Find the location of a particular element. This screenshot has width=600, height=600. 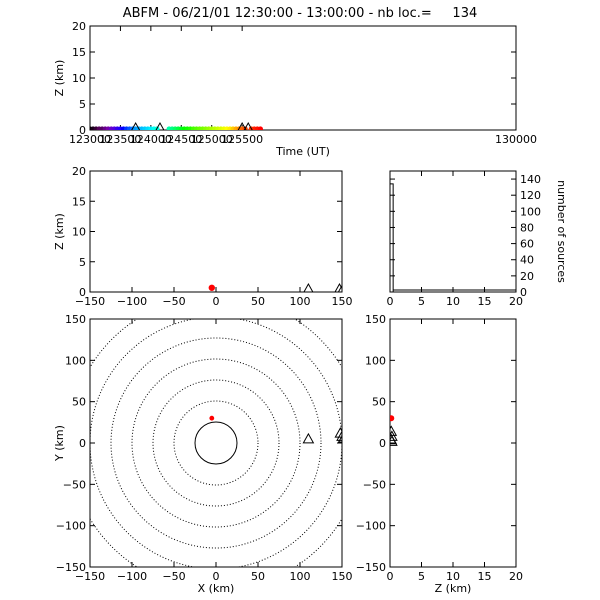

x-tick-label: 5 is located at coordinates (421, 301).